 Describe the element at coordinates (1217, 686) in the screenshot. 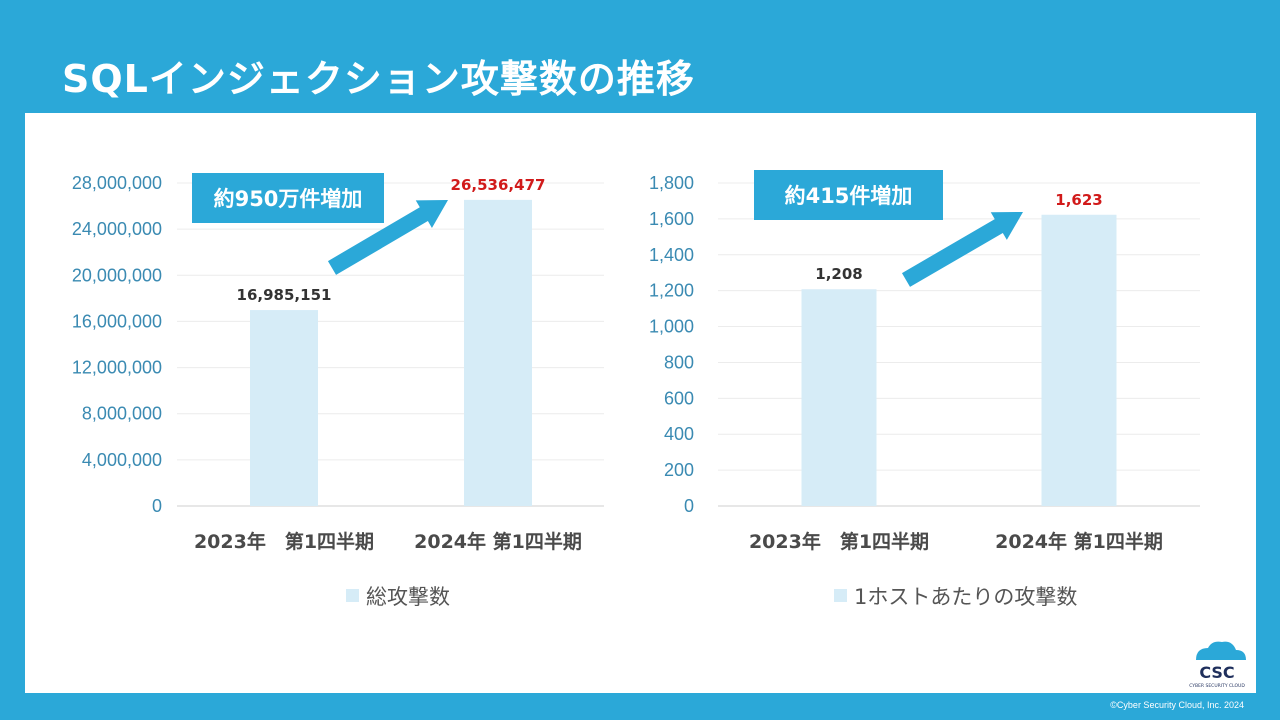

I see `logo-subtext: CYBER SECURITY CLOUD` at that location.